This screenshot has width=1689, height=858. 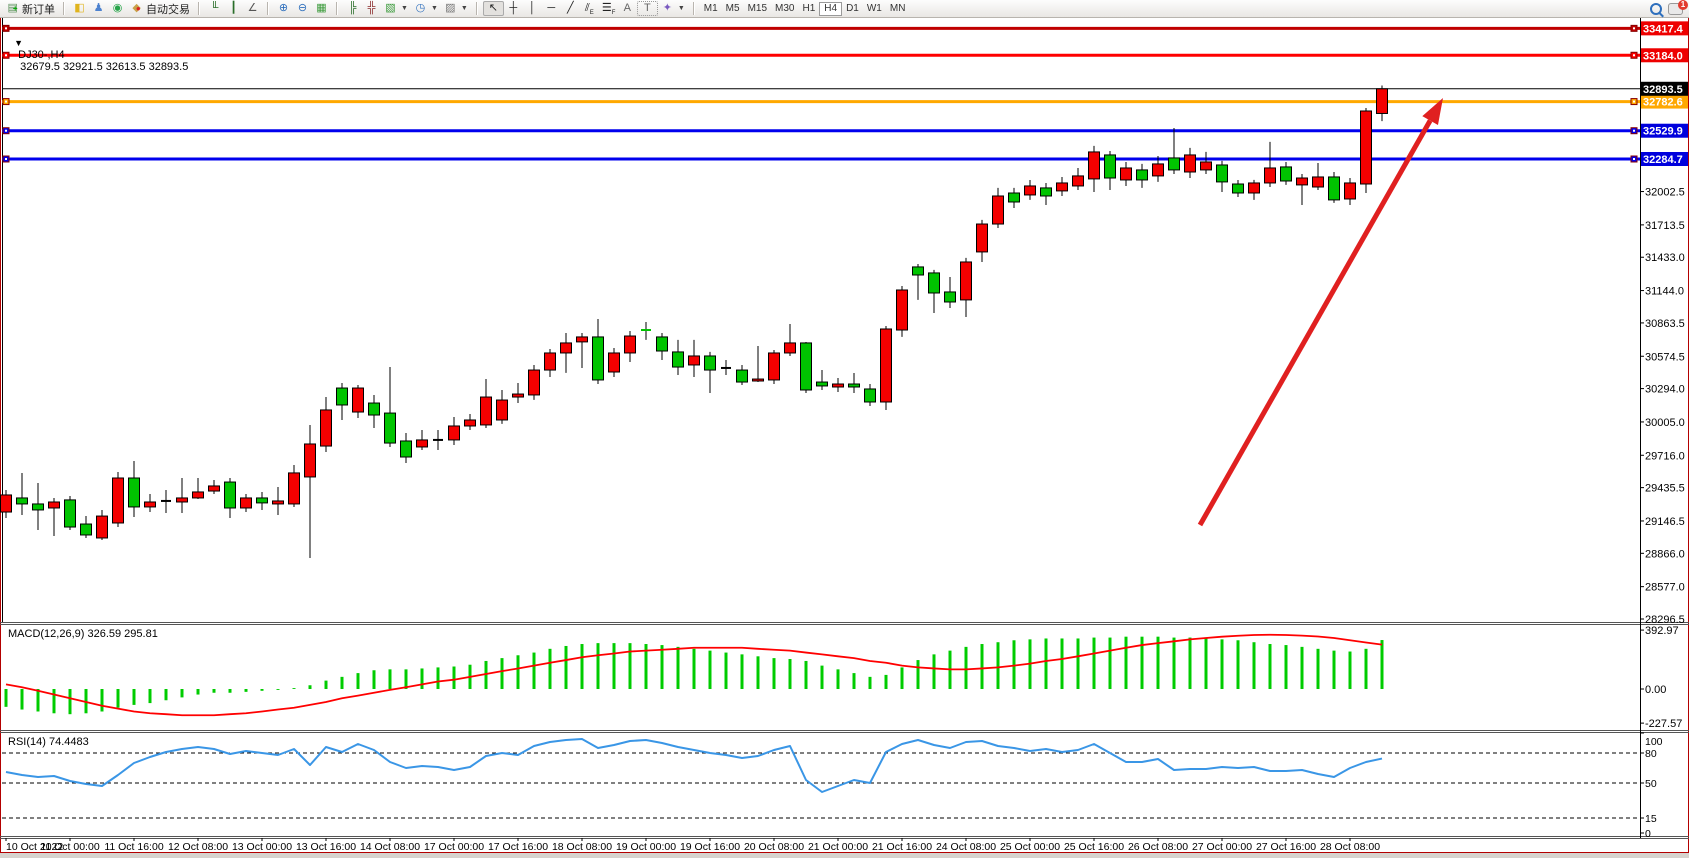 I want to click on macd-label: MACD(12,26,9) 326.59 295.81, so click(x=83, y=634).